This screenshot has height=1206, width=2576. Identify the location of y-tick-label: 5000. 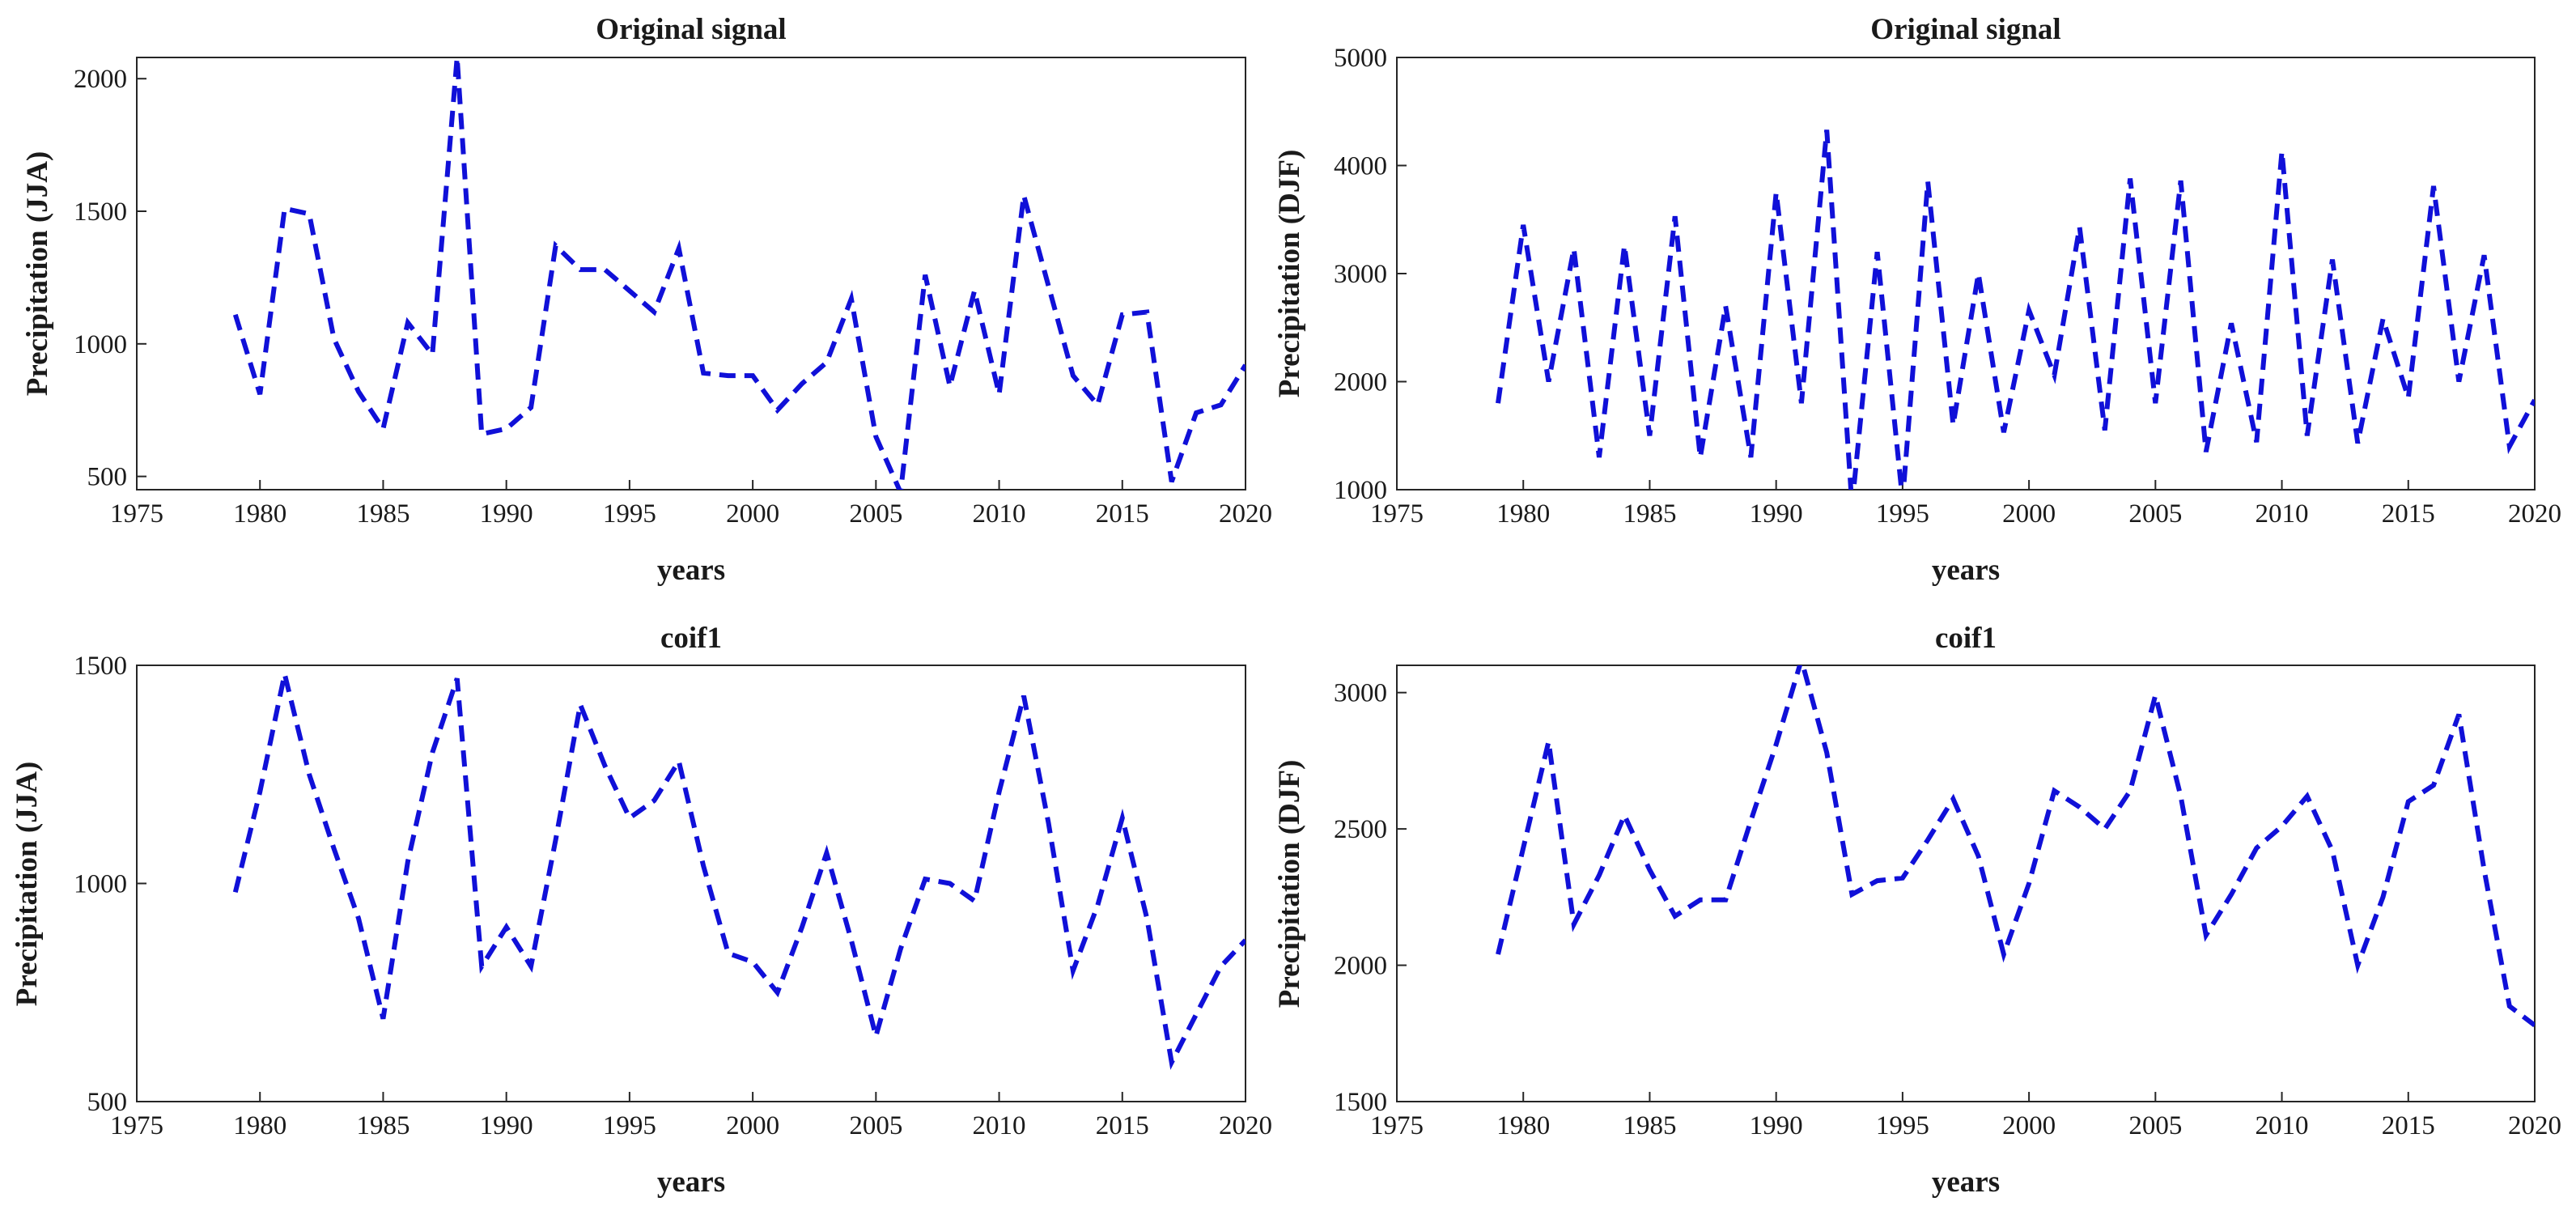
(1360, 58).